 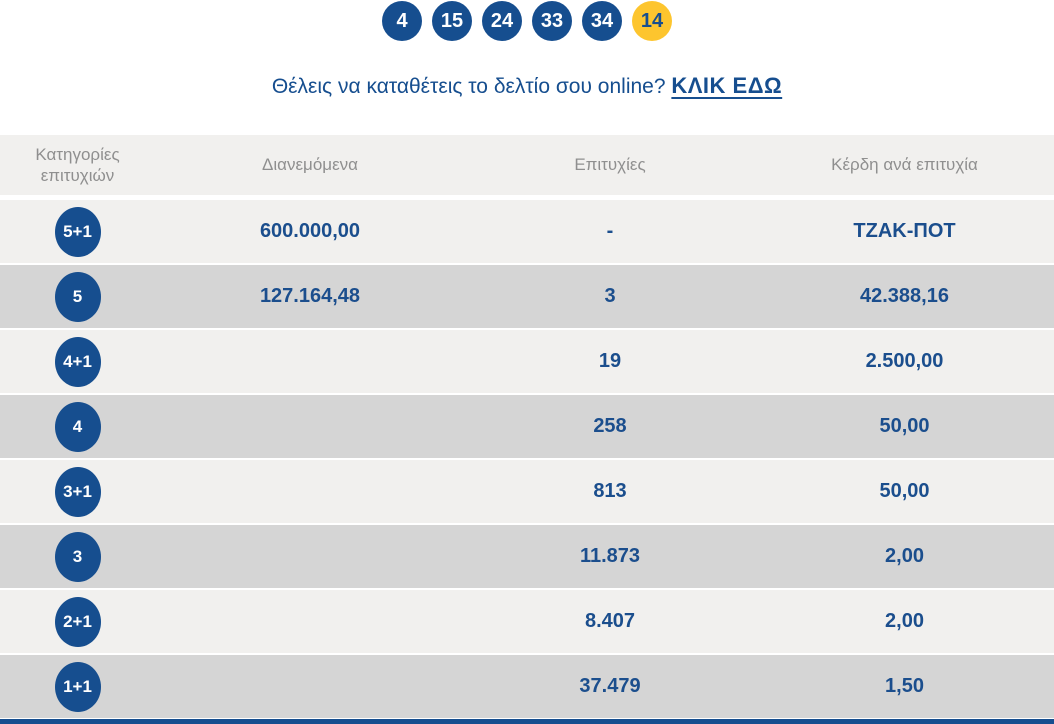 I want to click on table-row: 5 127.164,48 3 42.388,16, so click(x=527, y=297).